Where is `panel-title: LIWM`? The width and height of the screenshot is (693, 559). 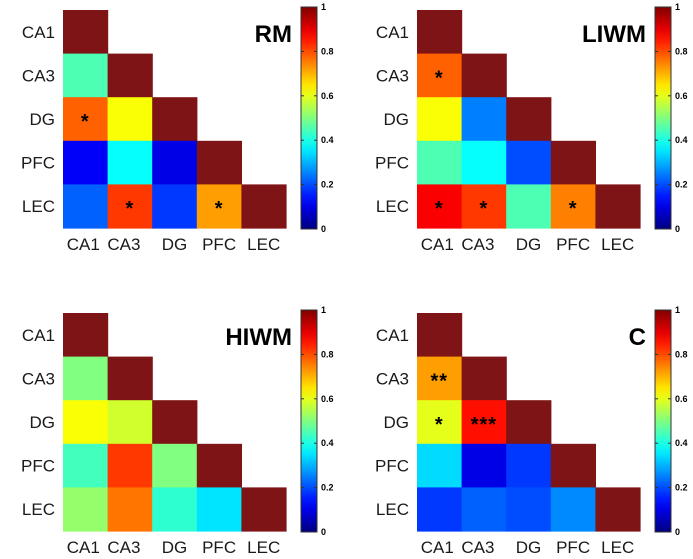 panel-title: LIWM is located at coordinates (614, 34).